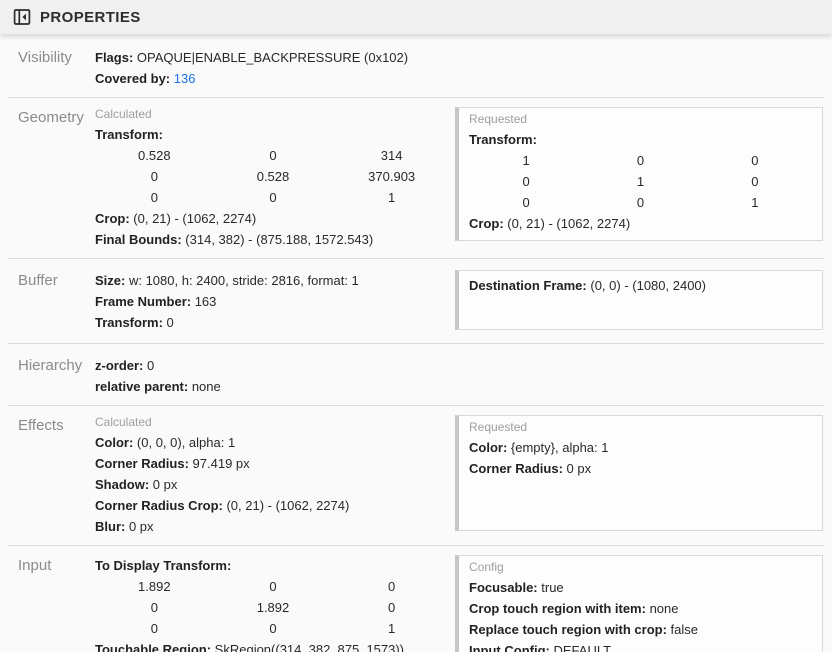 Image resolution: width=832 pixels, height=652 pixels. What do you see at coordinates (141, 526) in the screenshot?
I see `blur-value: 0 px` at bounding box center [141, 526].